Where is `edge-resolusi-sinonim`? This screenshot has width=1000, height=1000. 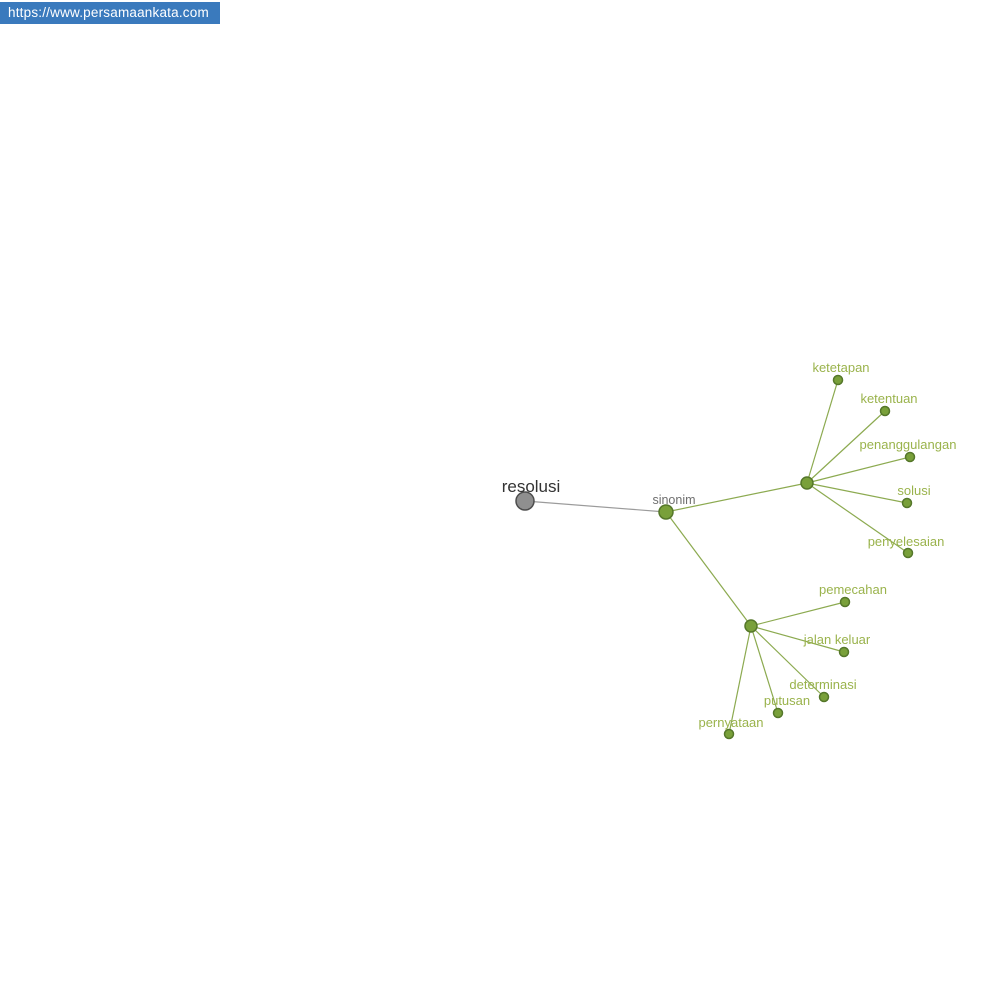
edge-resolusi-sinonim is located at coordinates (595, 506).